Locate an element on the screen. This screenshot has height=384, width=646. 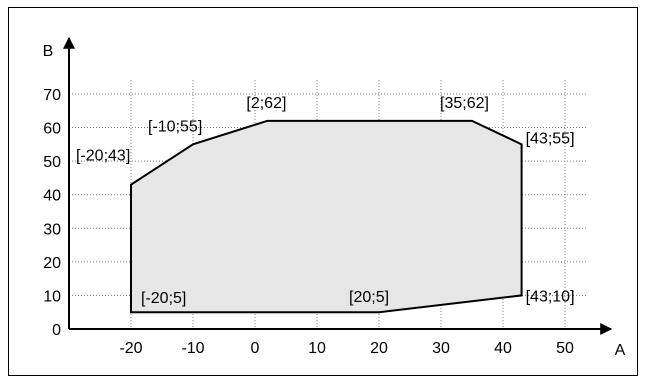
vertex-label: [-10;55] is located at coordinates (175, 126).